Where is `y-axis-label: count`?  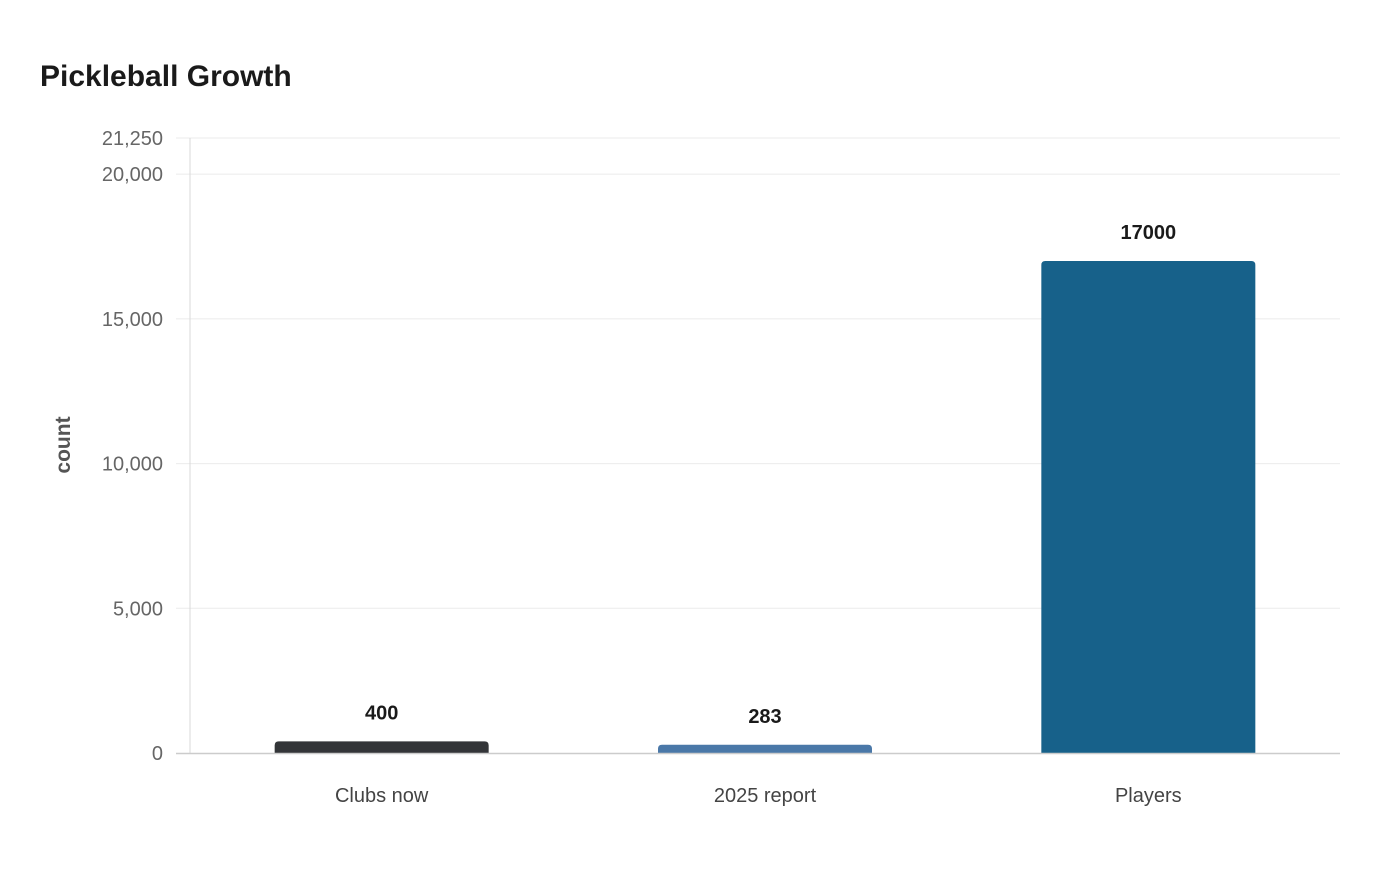 y-axis-label: count is located at coordinates (63, 444).